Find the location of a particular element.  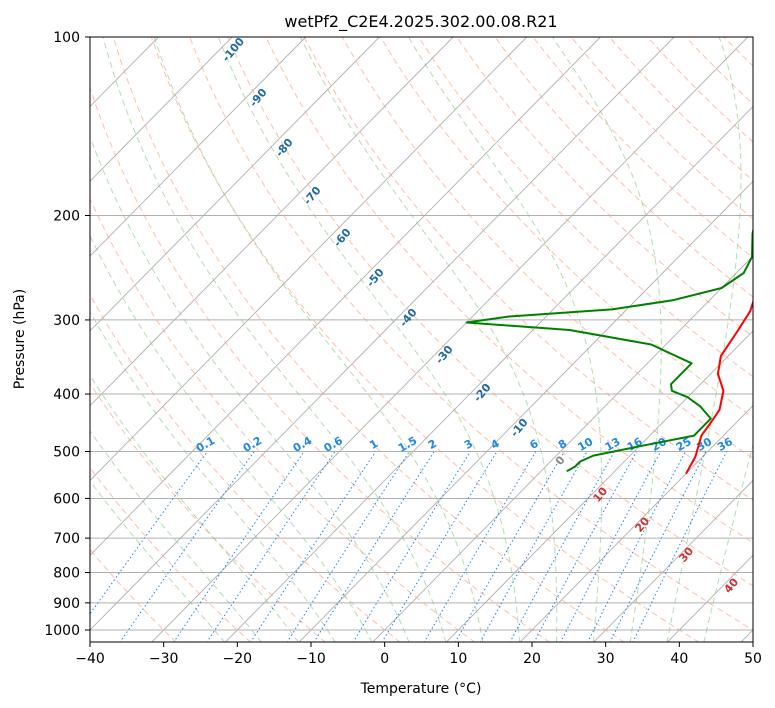

x-tick-label: −10 is located at coordinates (311, 659).